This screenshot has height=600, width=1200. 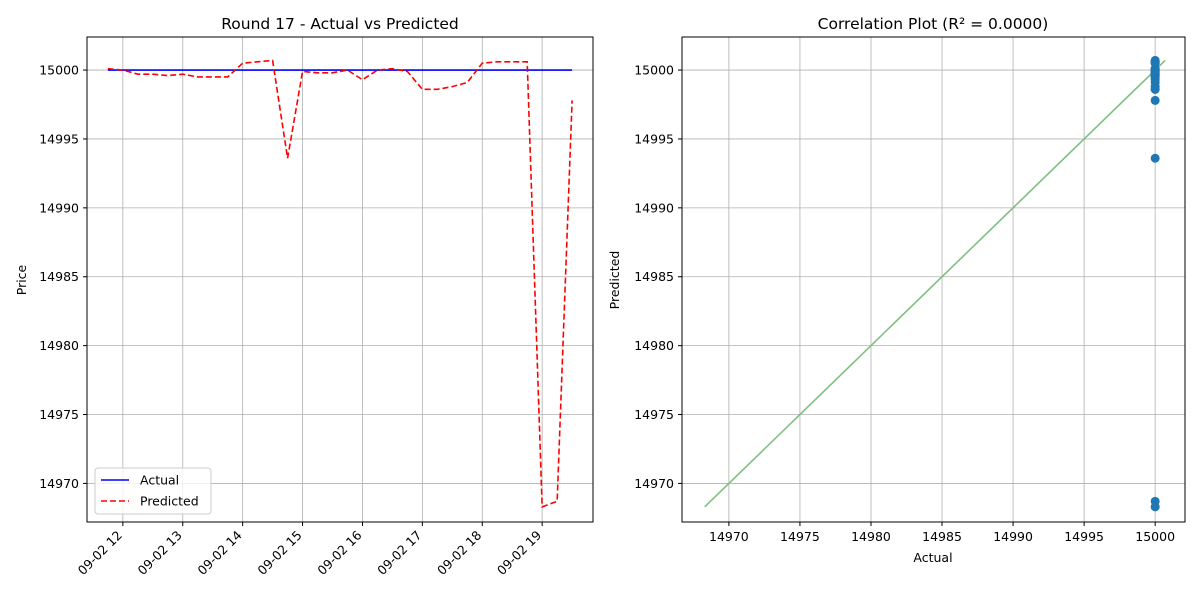 What do you see at coordinates (59, 345) in the screenshot?
I see `left-y-tick-label: 14980` at bounding box center [59, 345].